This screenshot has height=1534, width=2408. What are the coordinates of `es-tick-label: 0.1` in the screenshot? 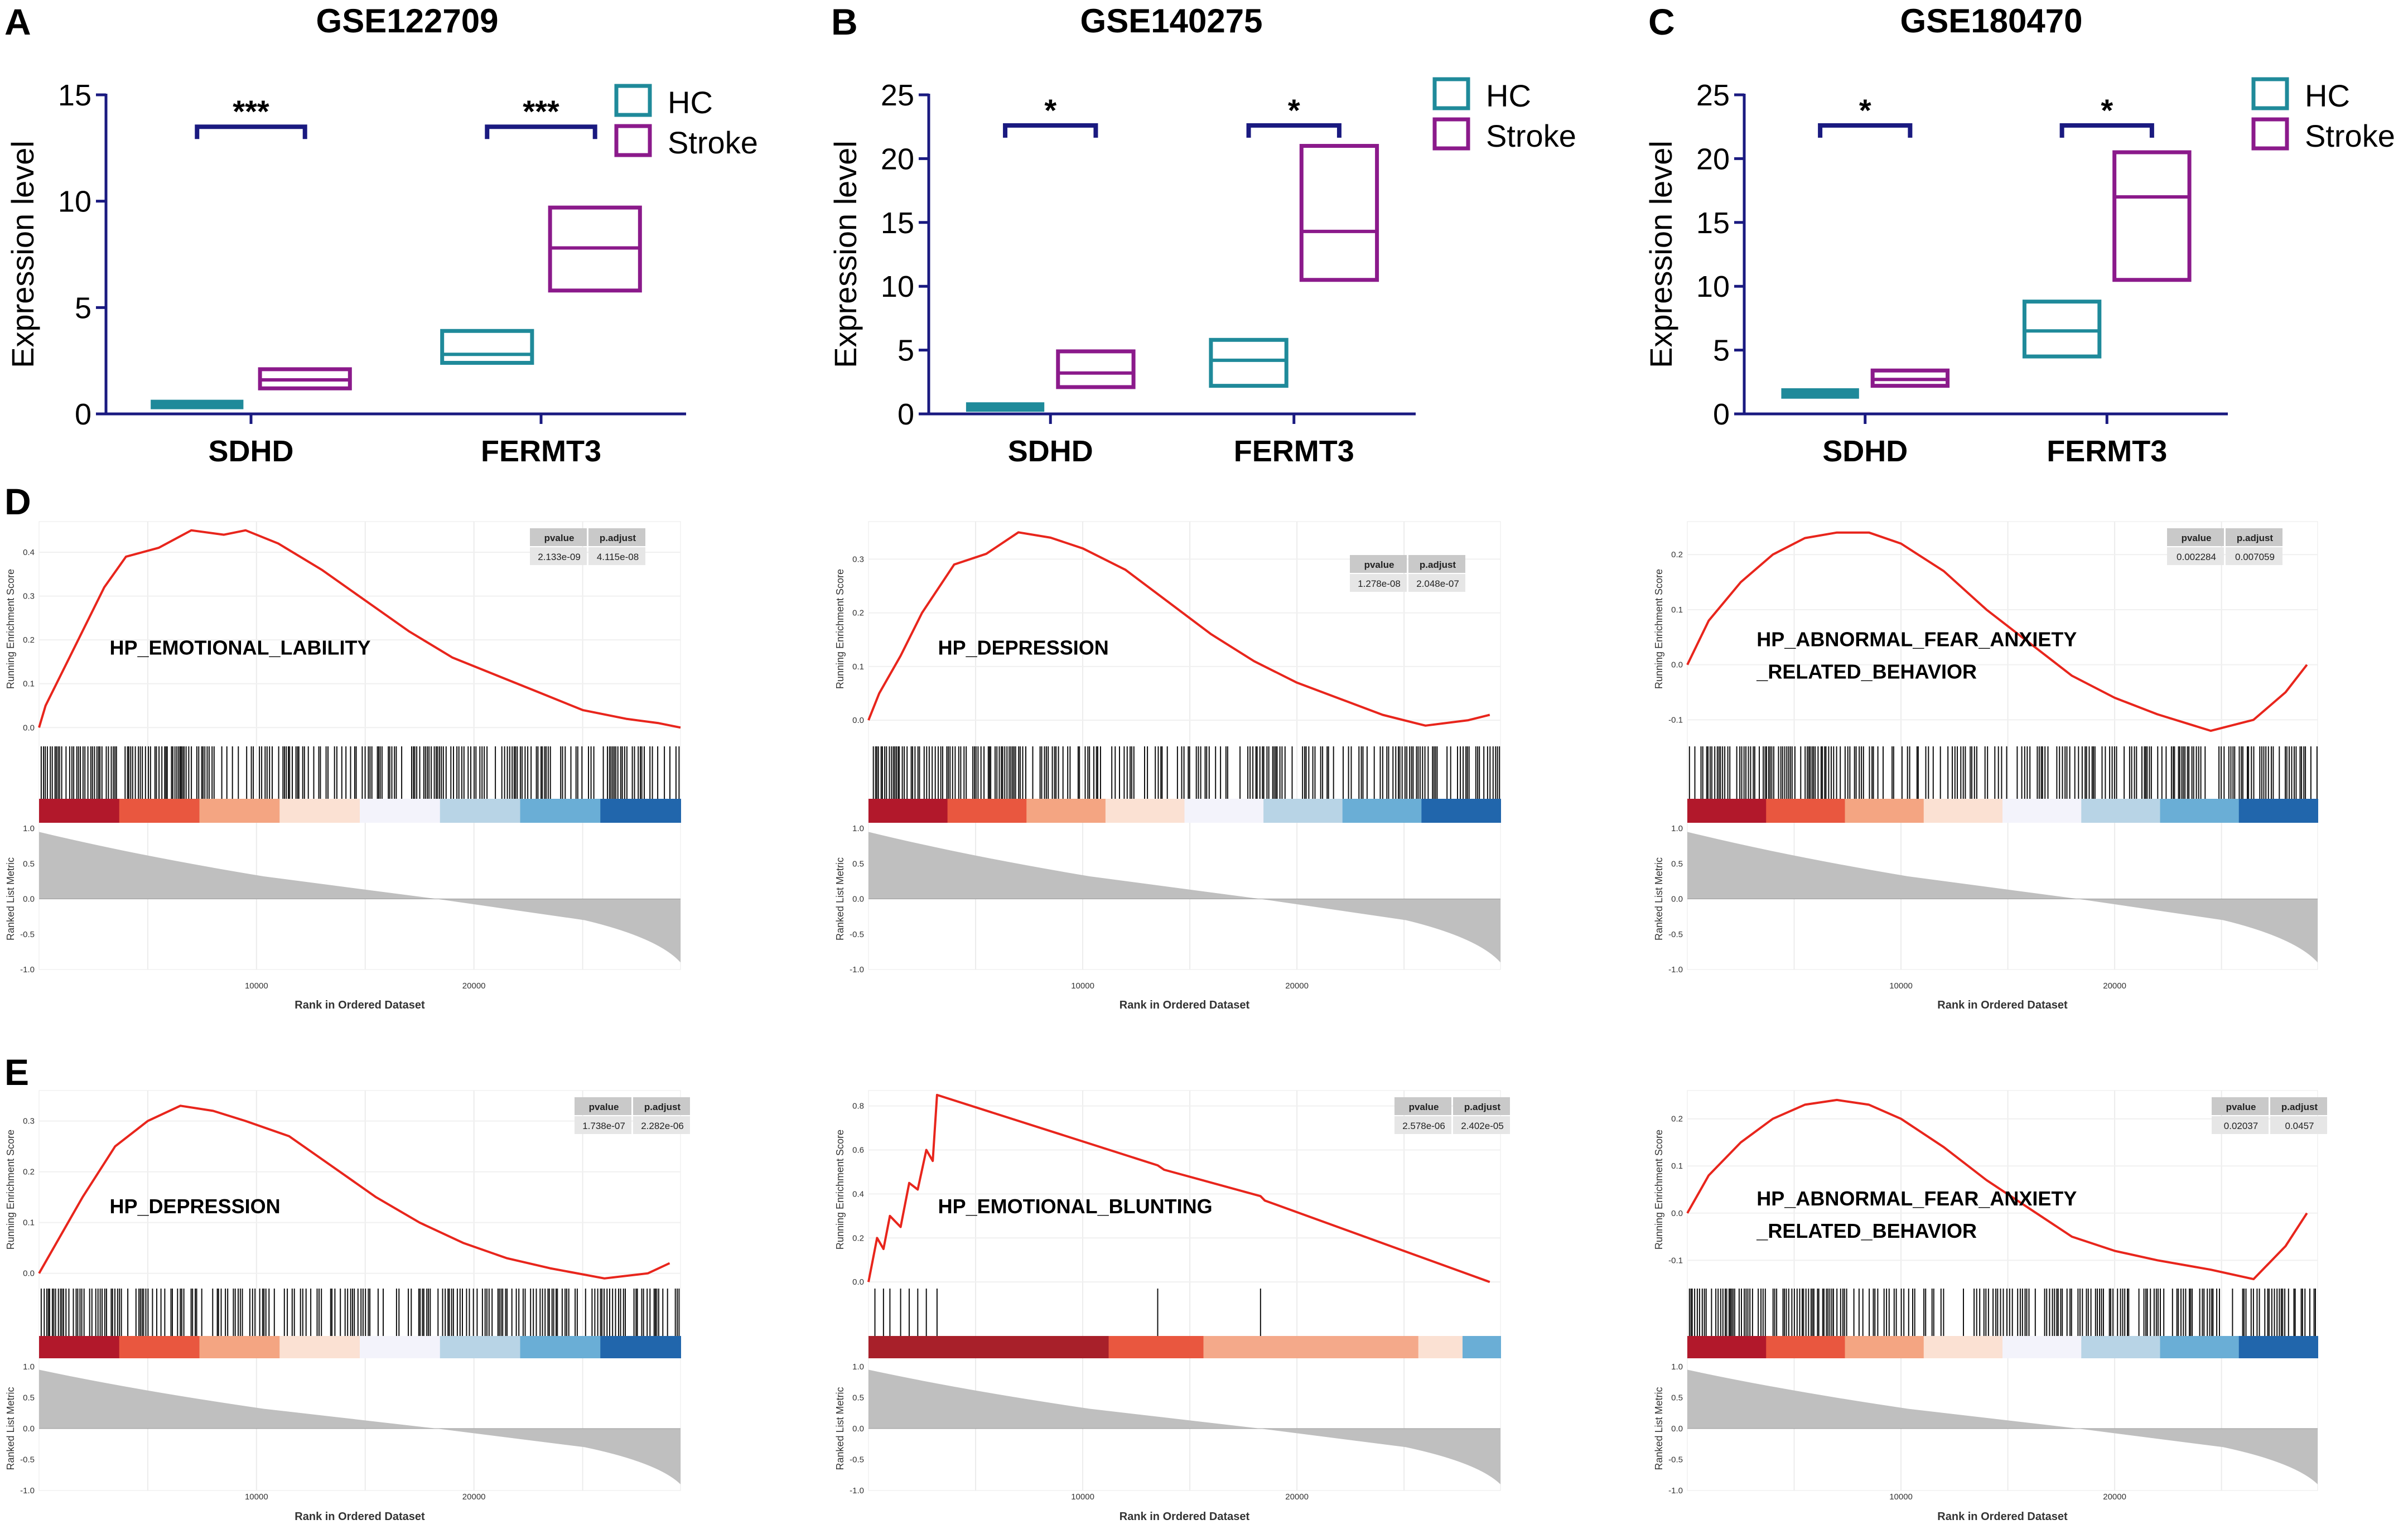 It's located at (1677, 610).